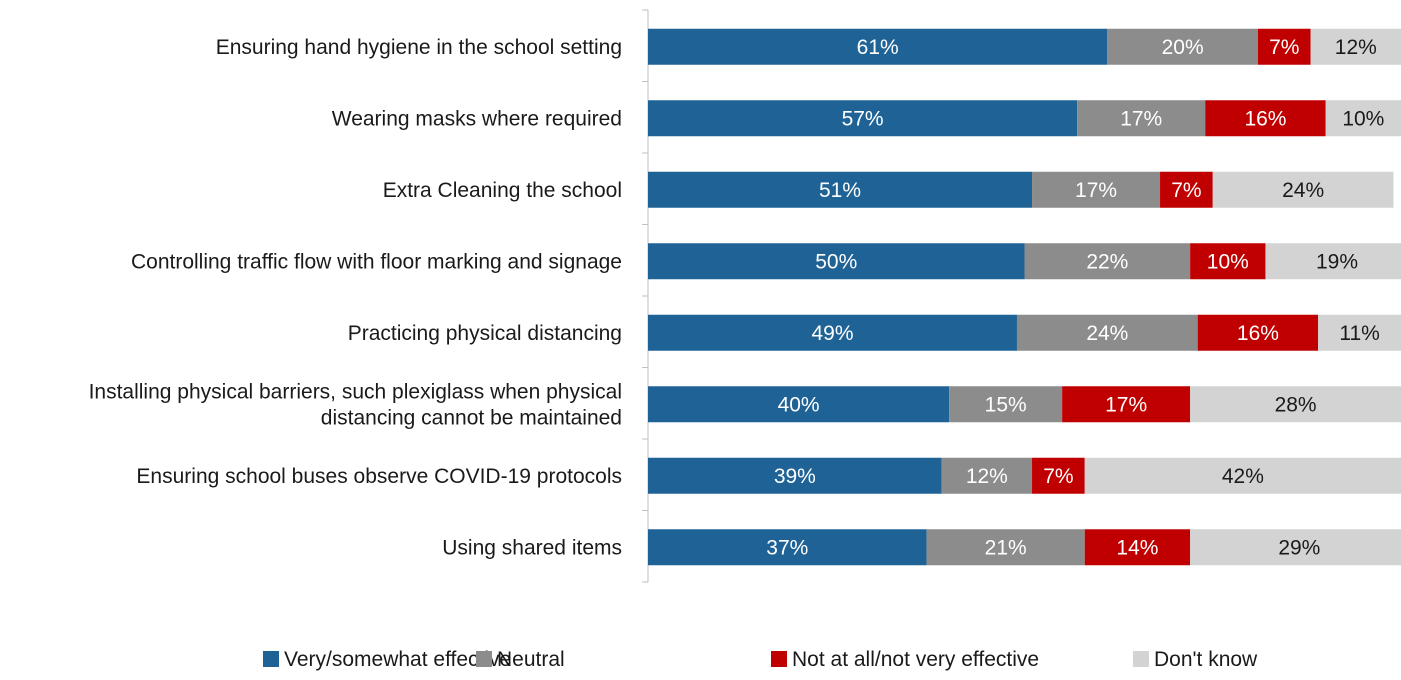 Image resolution: width=1401 pixels, height=680 pixels. Describe the element at coordinates (915, 659) in the screenshot. I see `legend-label: Not at all/not very effective` at that location.